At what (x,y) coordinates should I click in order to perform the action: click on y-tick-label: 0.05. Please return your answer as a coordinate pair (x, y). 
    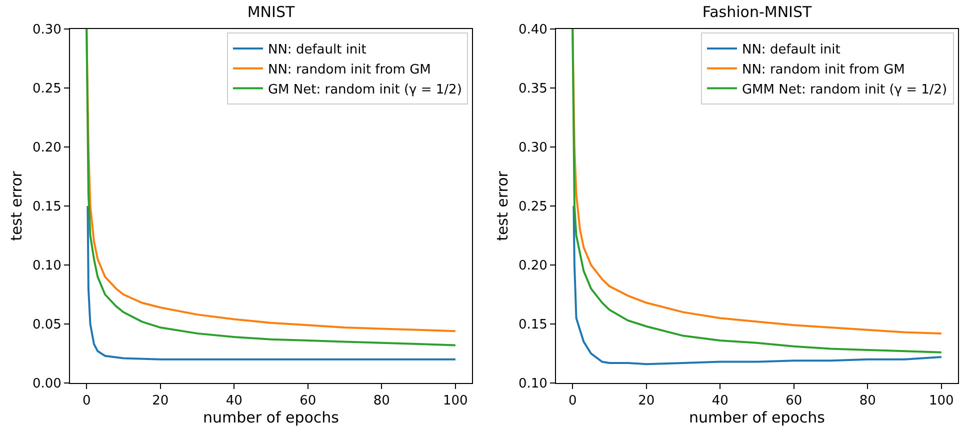
    Looking at the image, I should click on (47, 325).